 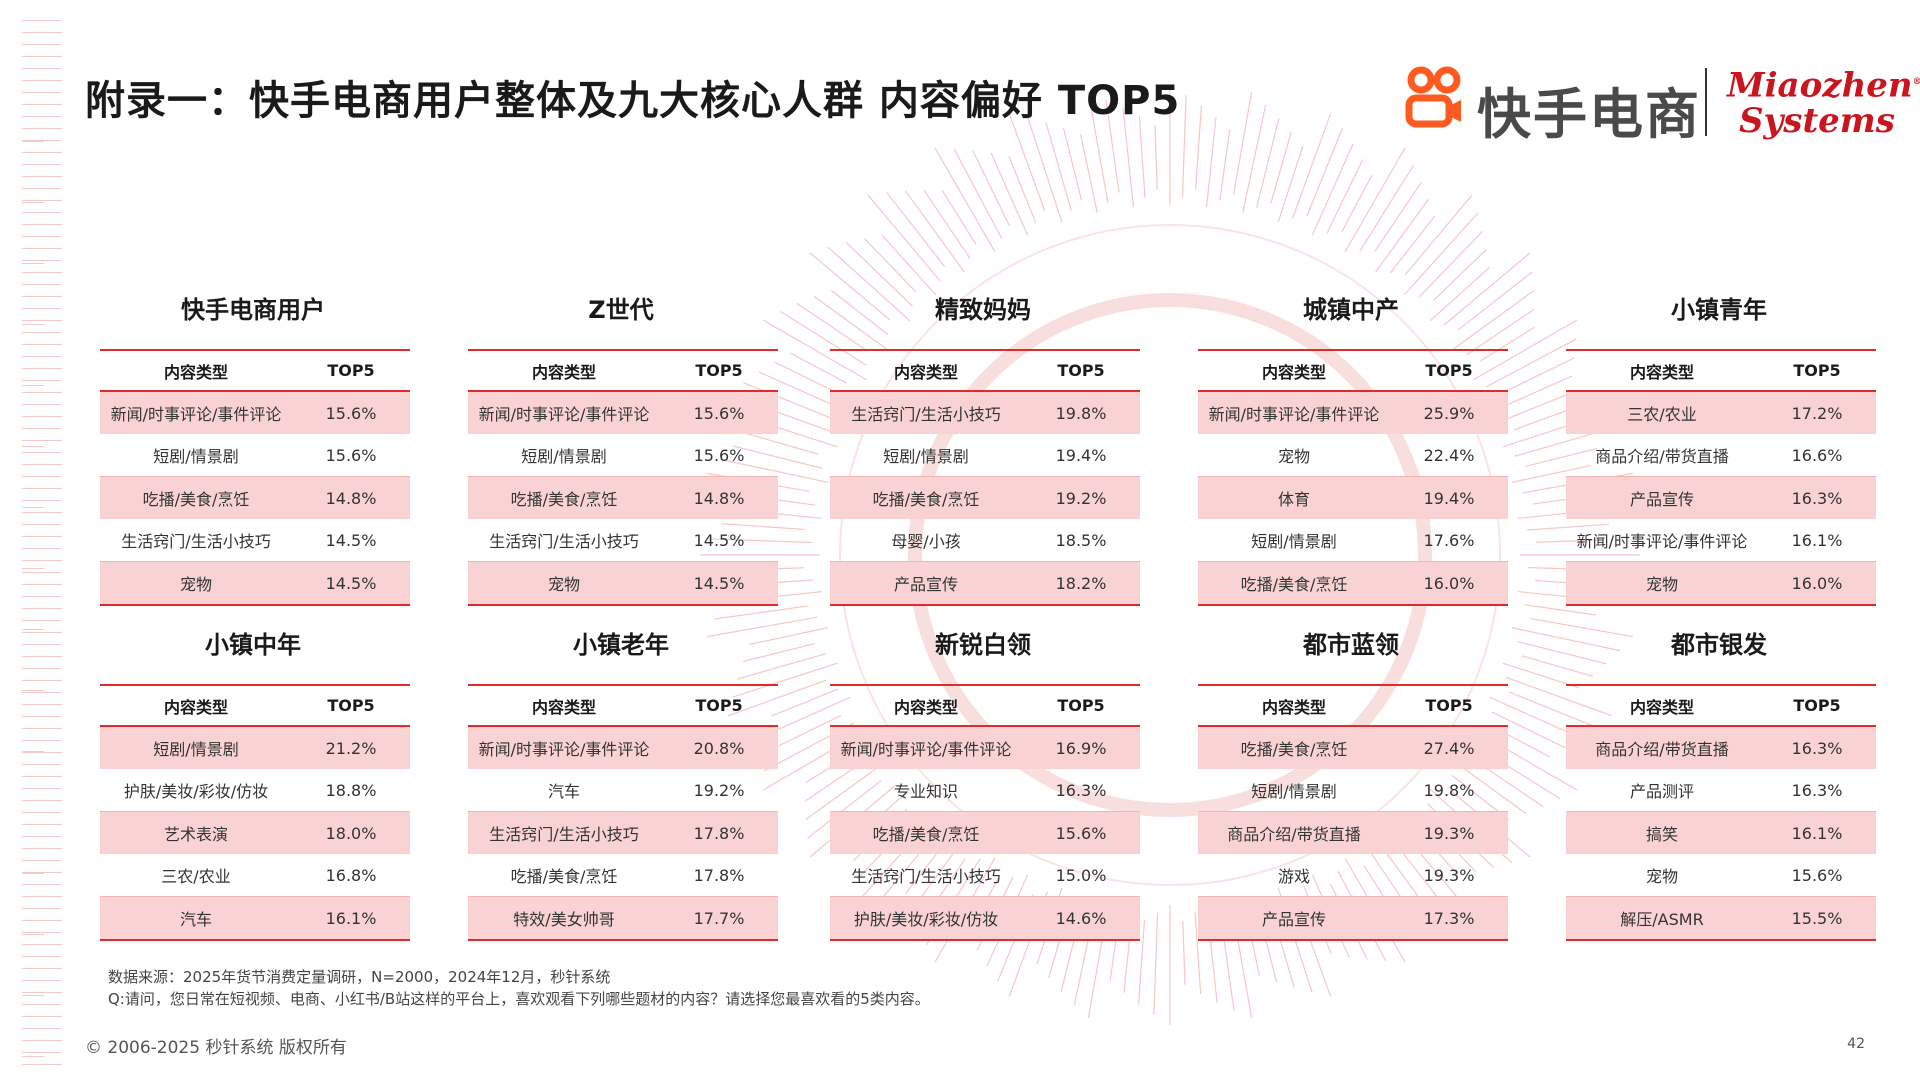 What do you see at coordinates (1820, 85) in the screenshot?
I see `miaozhen-logo-line1: Miaozhen` at bounding box center [1820, 85].